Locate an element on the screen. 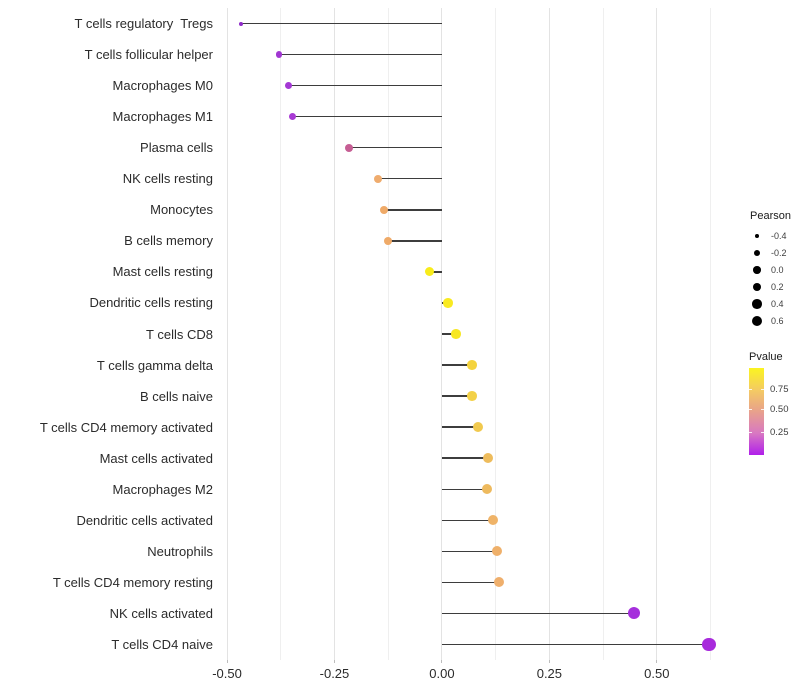 This screenshot has height=700, width=800. pearson-legend-label: 0.0 is located at coordinates (777, 270).